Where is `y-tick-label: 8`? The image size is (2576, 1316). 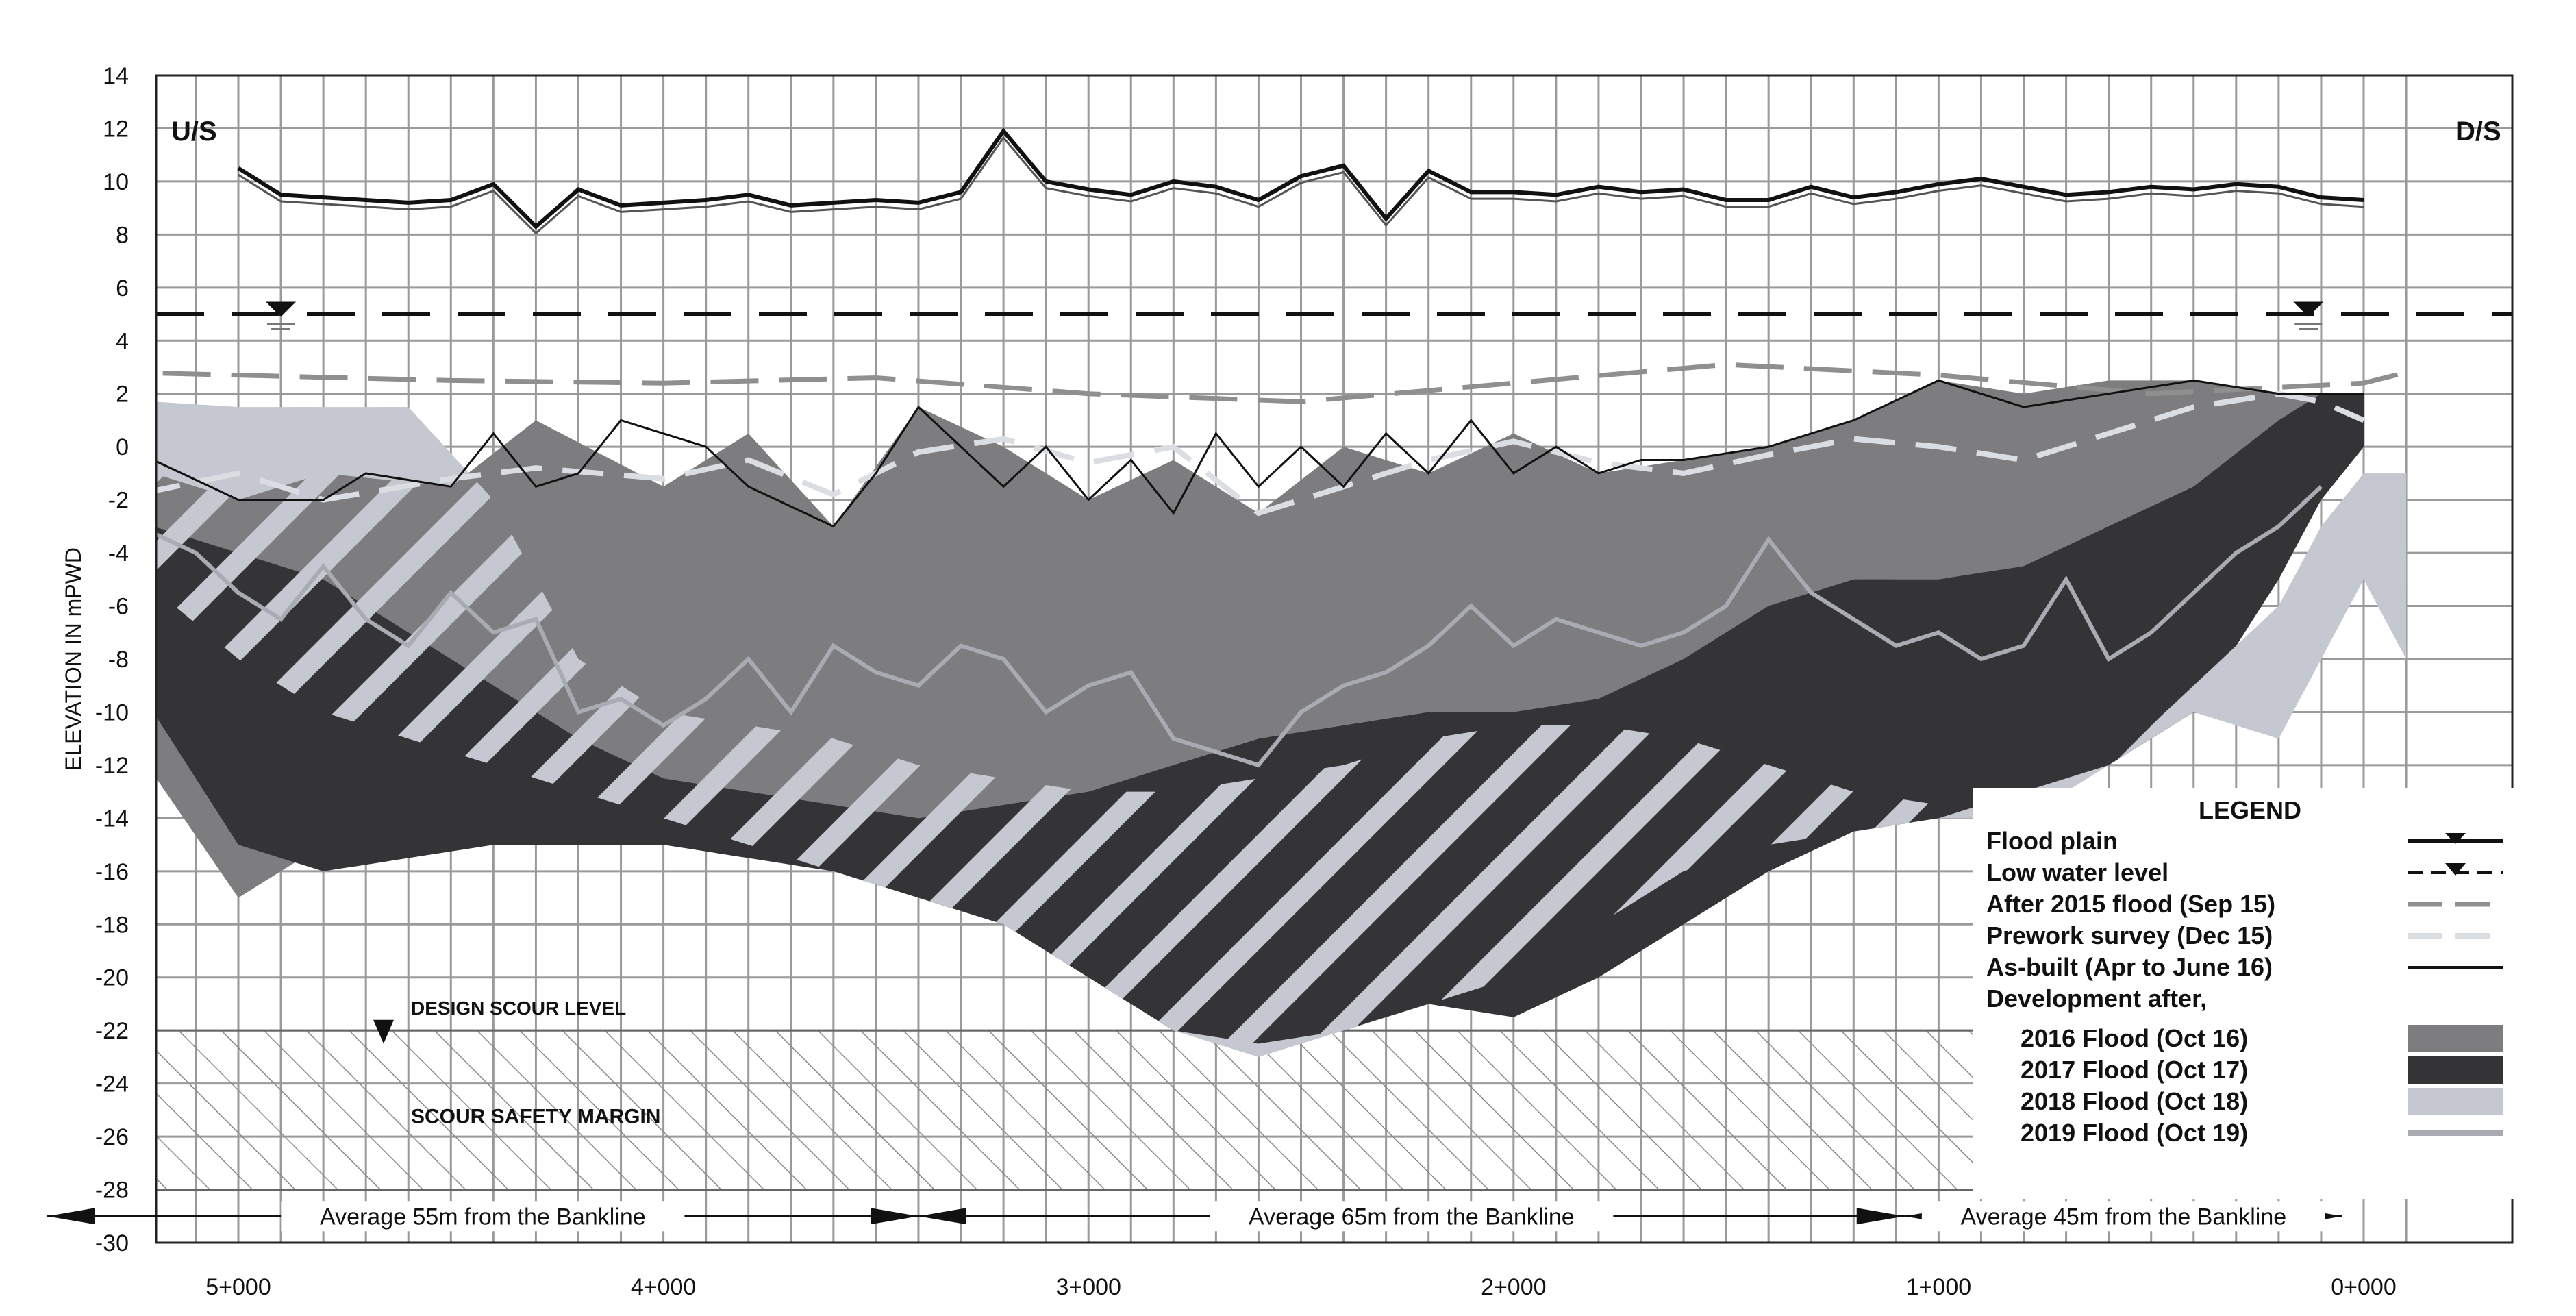 y-tick-label: 8 is located at coordinates (122, 235).